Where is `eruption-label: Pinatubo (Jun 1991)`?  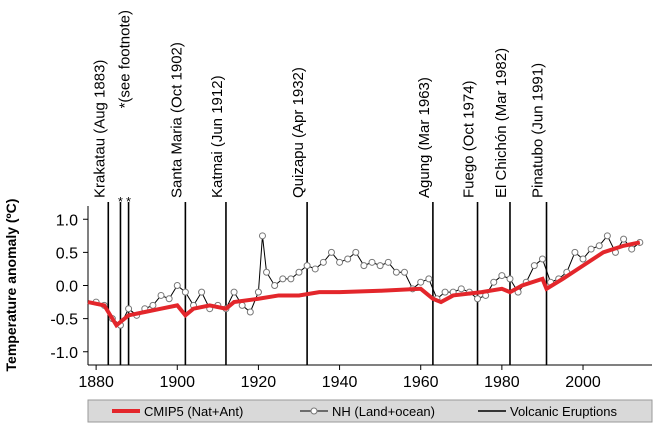
eruption-label: Pinatubo (Jun 1991) is located at coordinates (538, 130).